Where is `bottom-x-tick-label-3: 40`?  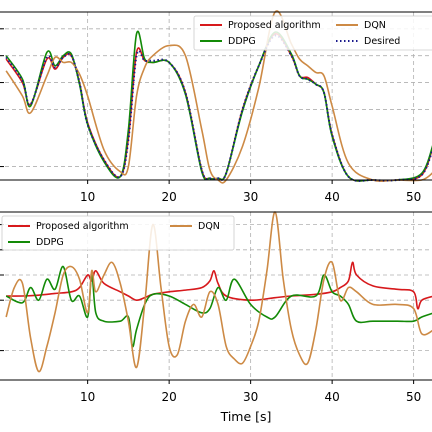
bottom-x-tick-label-3: 40 is located at coordinates (331, 397).